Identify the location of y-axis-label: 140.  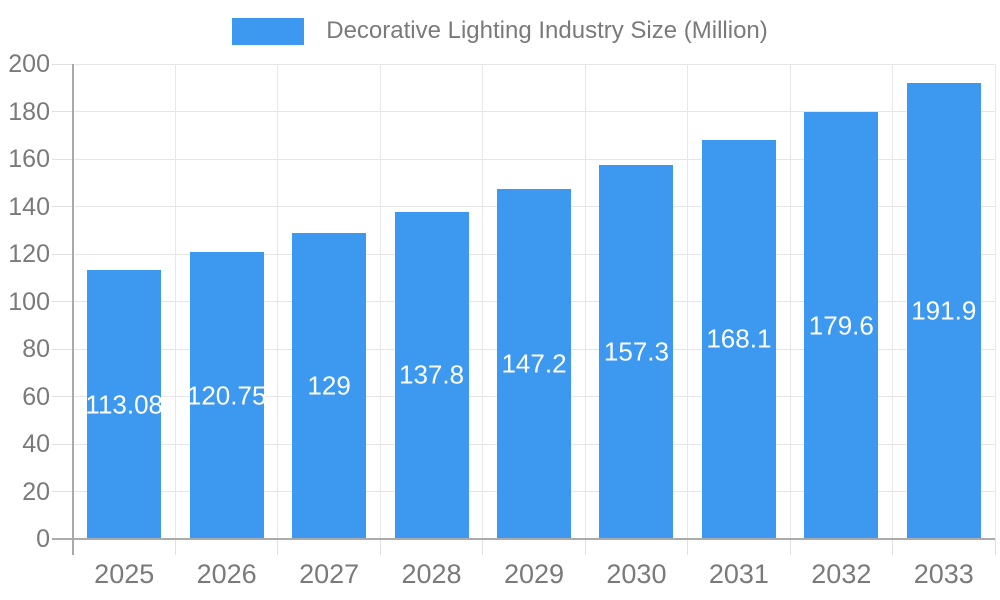
(29, 206).